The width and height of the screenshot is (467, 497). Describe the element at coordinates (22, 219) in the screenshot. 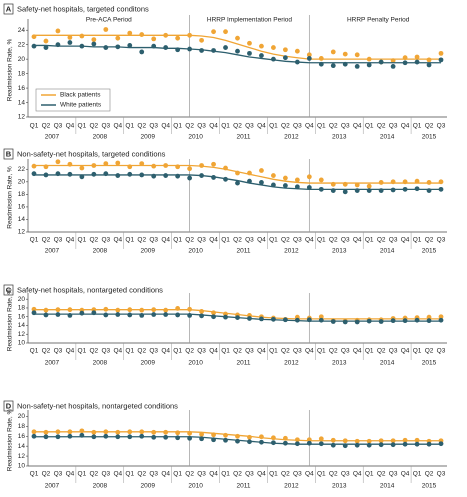

I see `y-tick-label: 14` at that location.